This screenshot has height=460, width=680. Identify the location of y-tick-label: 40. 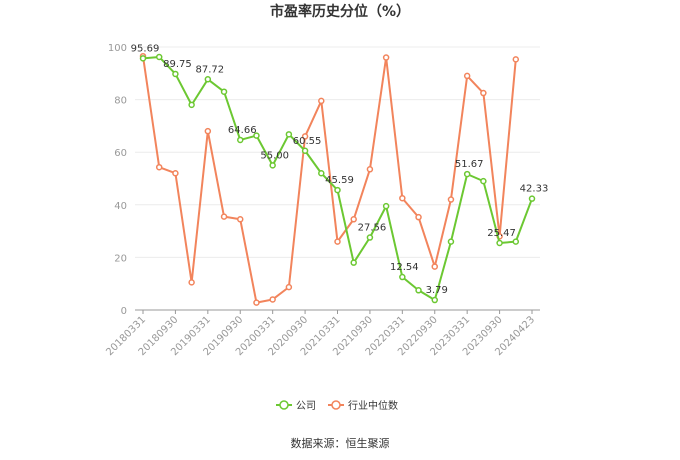
(120, 206).